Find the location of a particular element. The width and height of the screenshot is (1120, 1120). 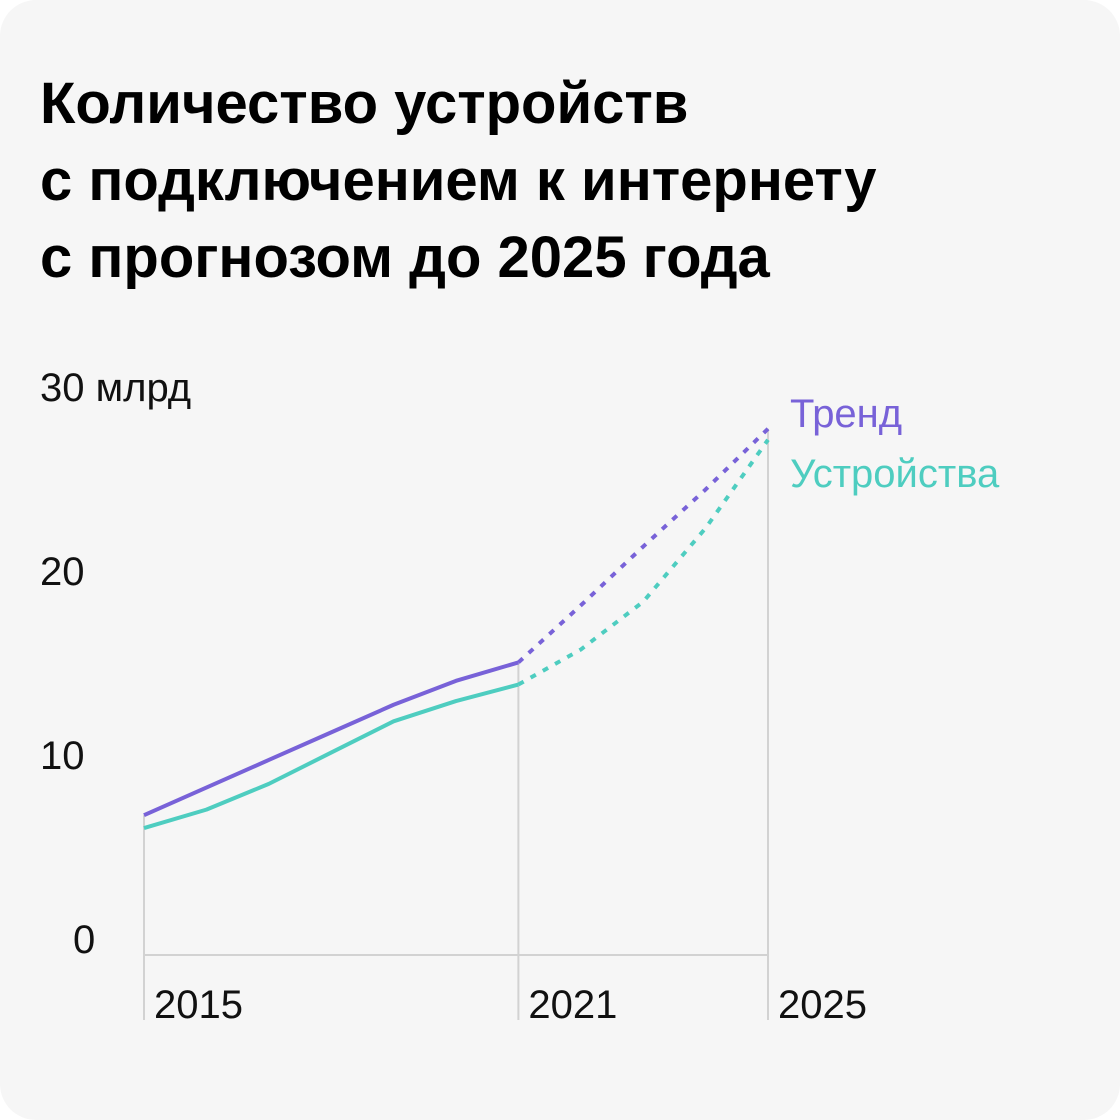

chart-title: с прогнозом до 2025 года is located at coordinates (405, 257).